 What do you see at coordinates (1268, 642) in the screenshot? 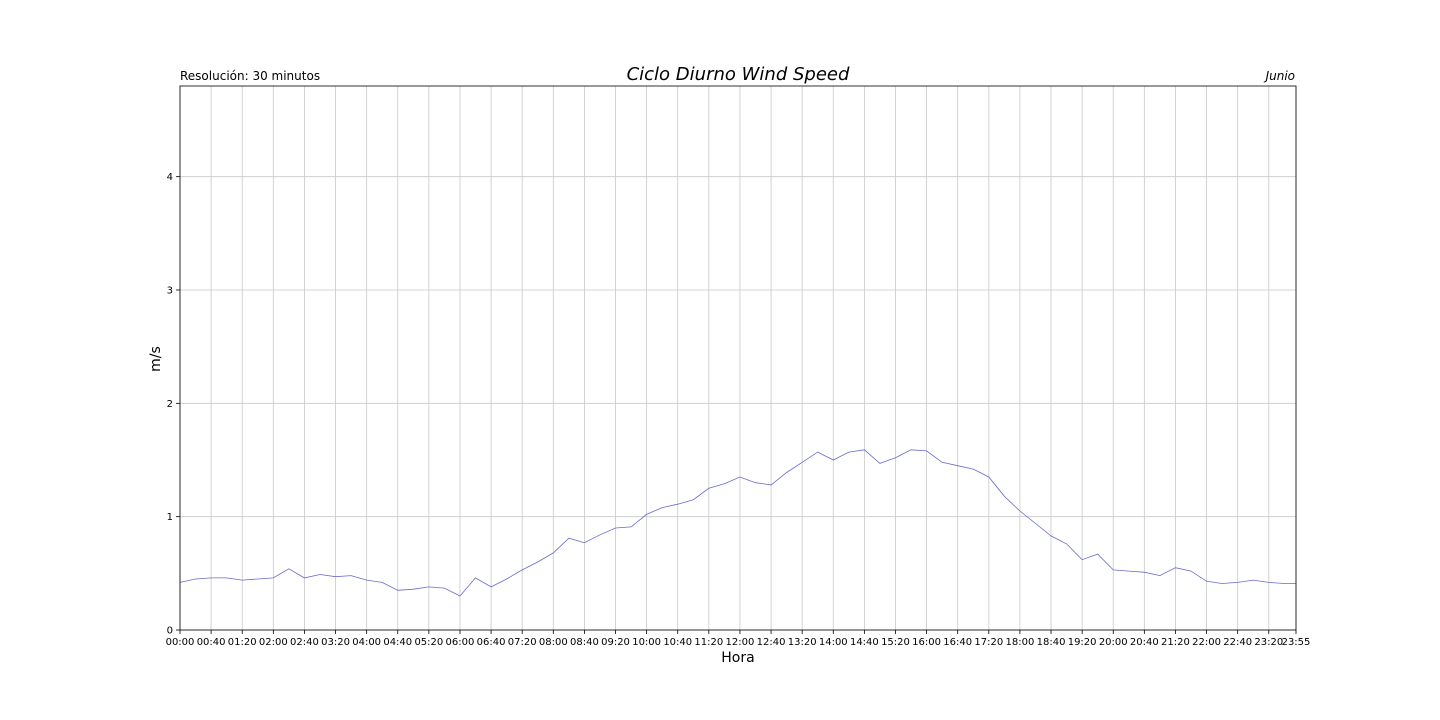
I see `x-tick-label: 23:20` at bounding box center [1268, 642].